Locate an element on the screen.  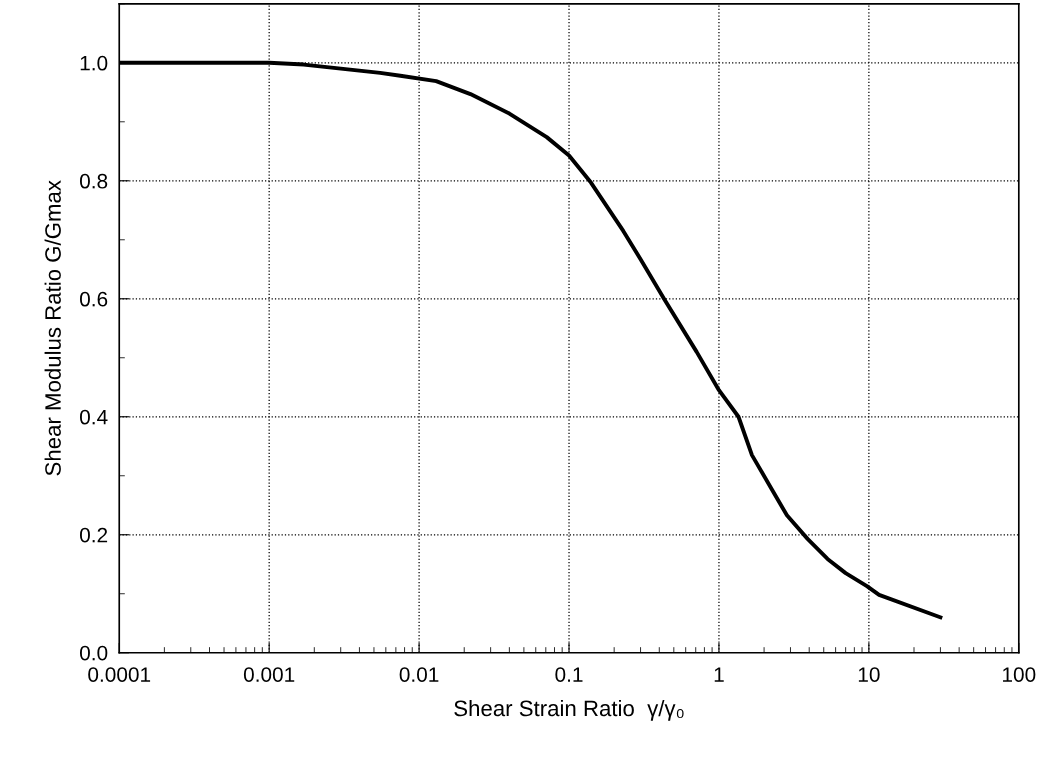
x-tick-label: 100 is located at coordinates (1019, 674).